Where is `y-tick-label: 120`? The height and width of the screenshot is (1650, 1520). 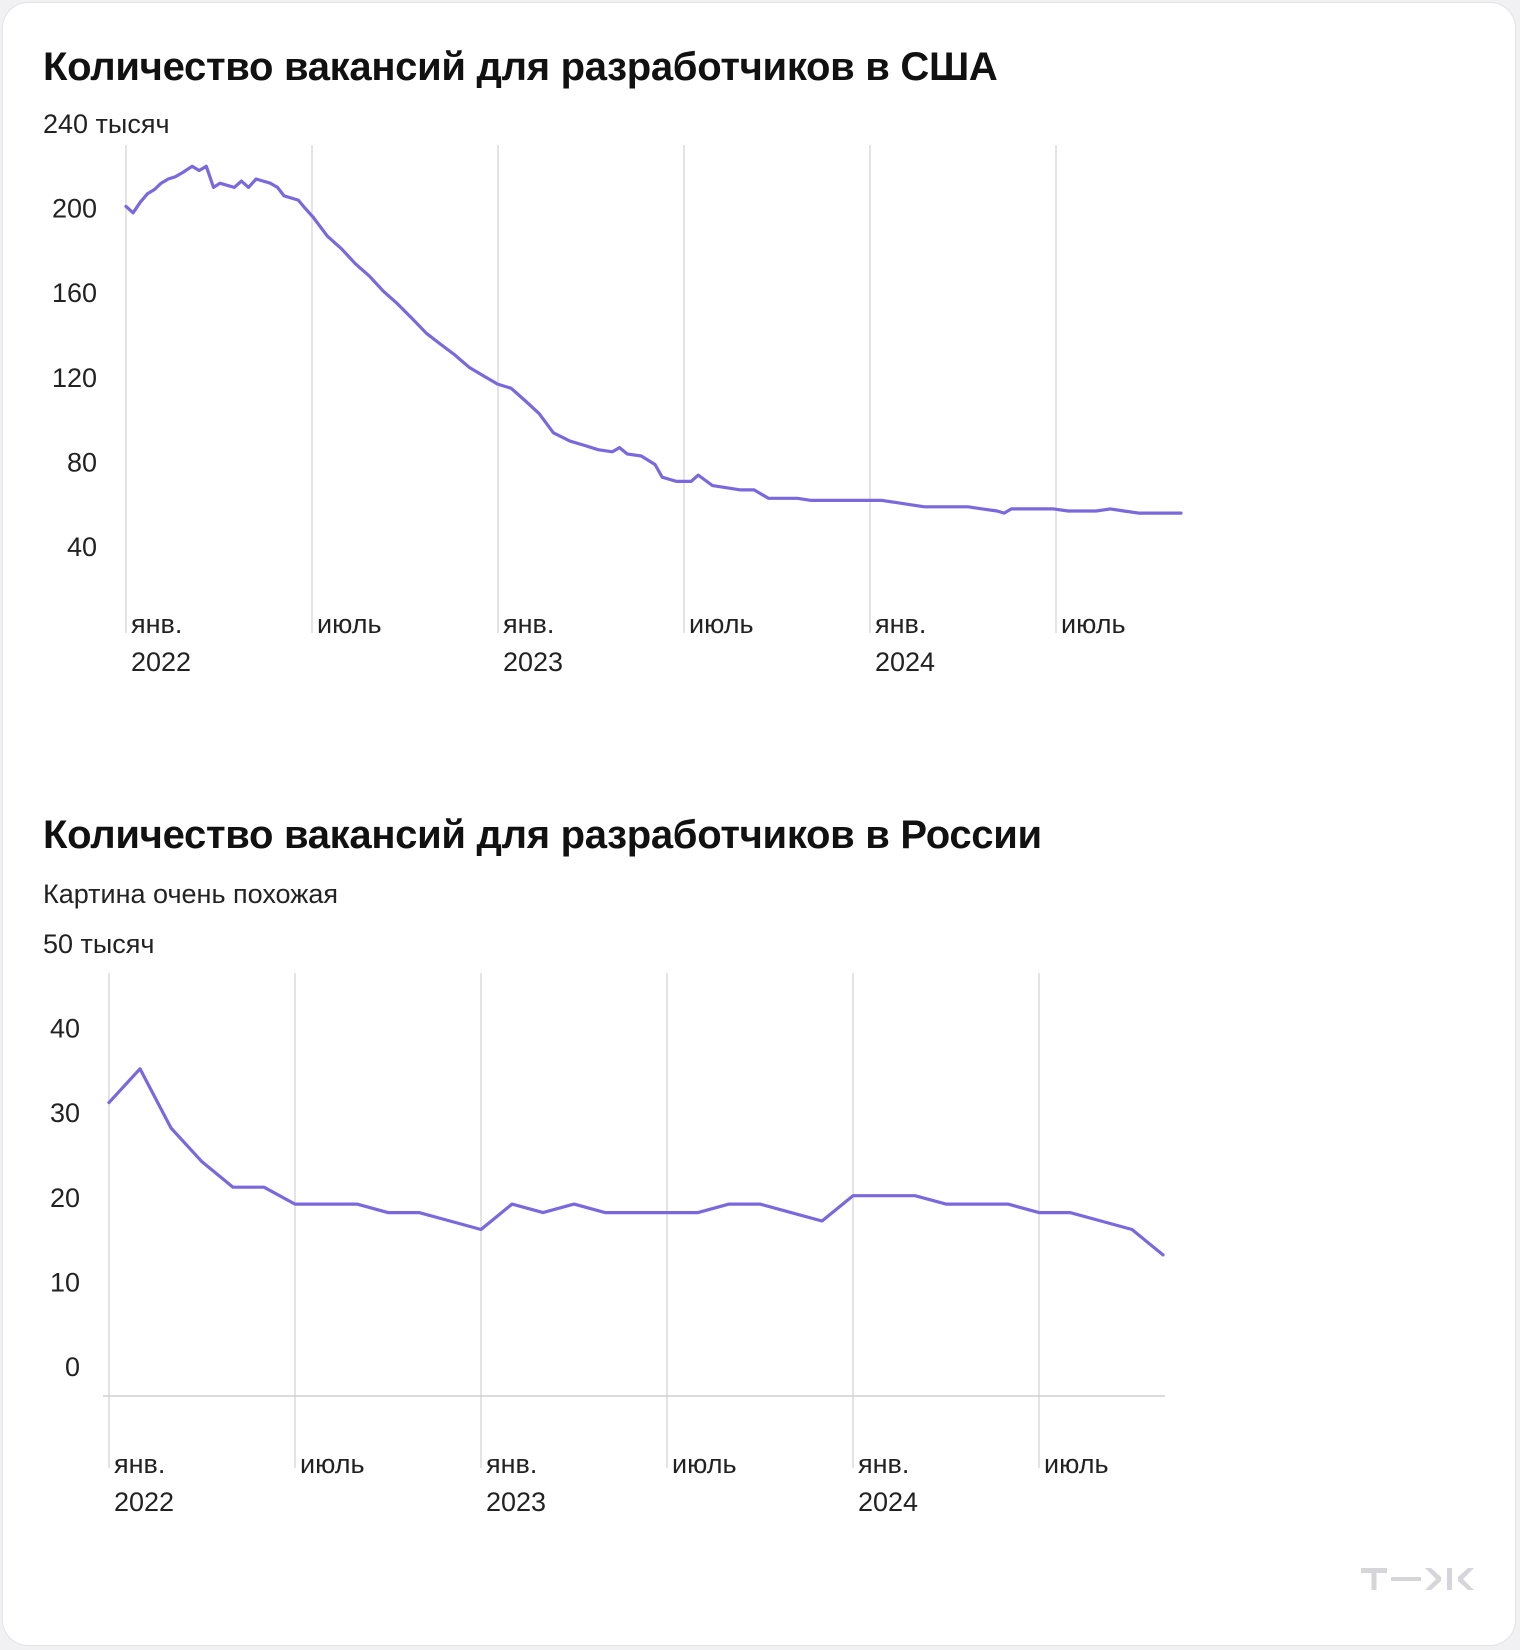 y-tick-label: 120 is located at coordinates (74, 378).